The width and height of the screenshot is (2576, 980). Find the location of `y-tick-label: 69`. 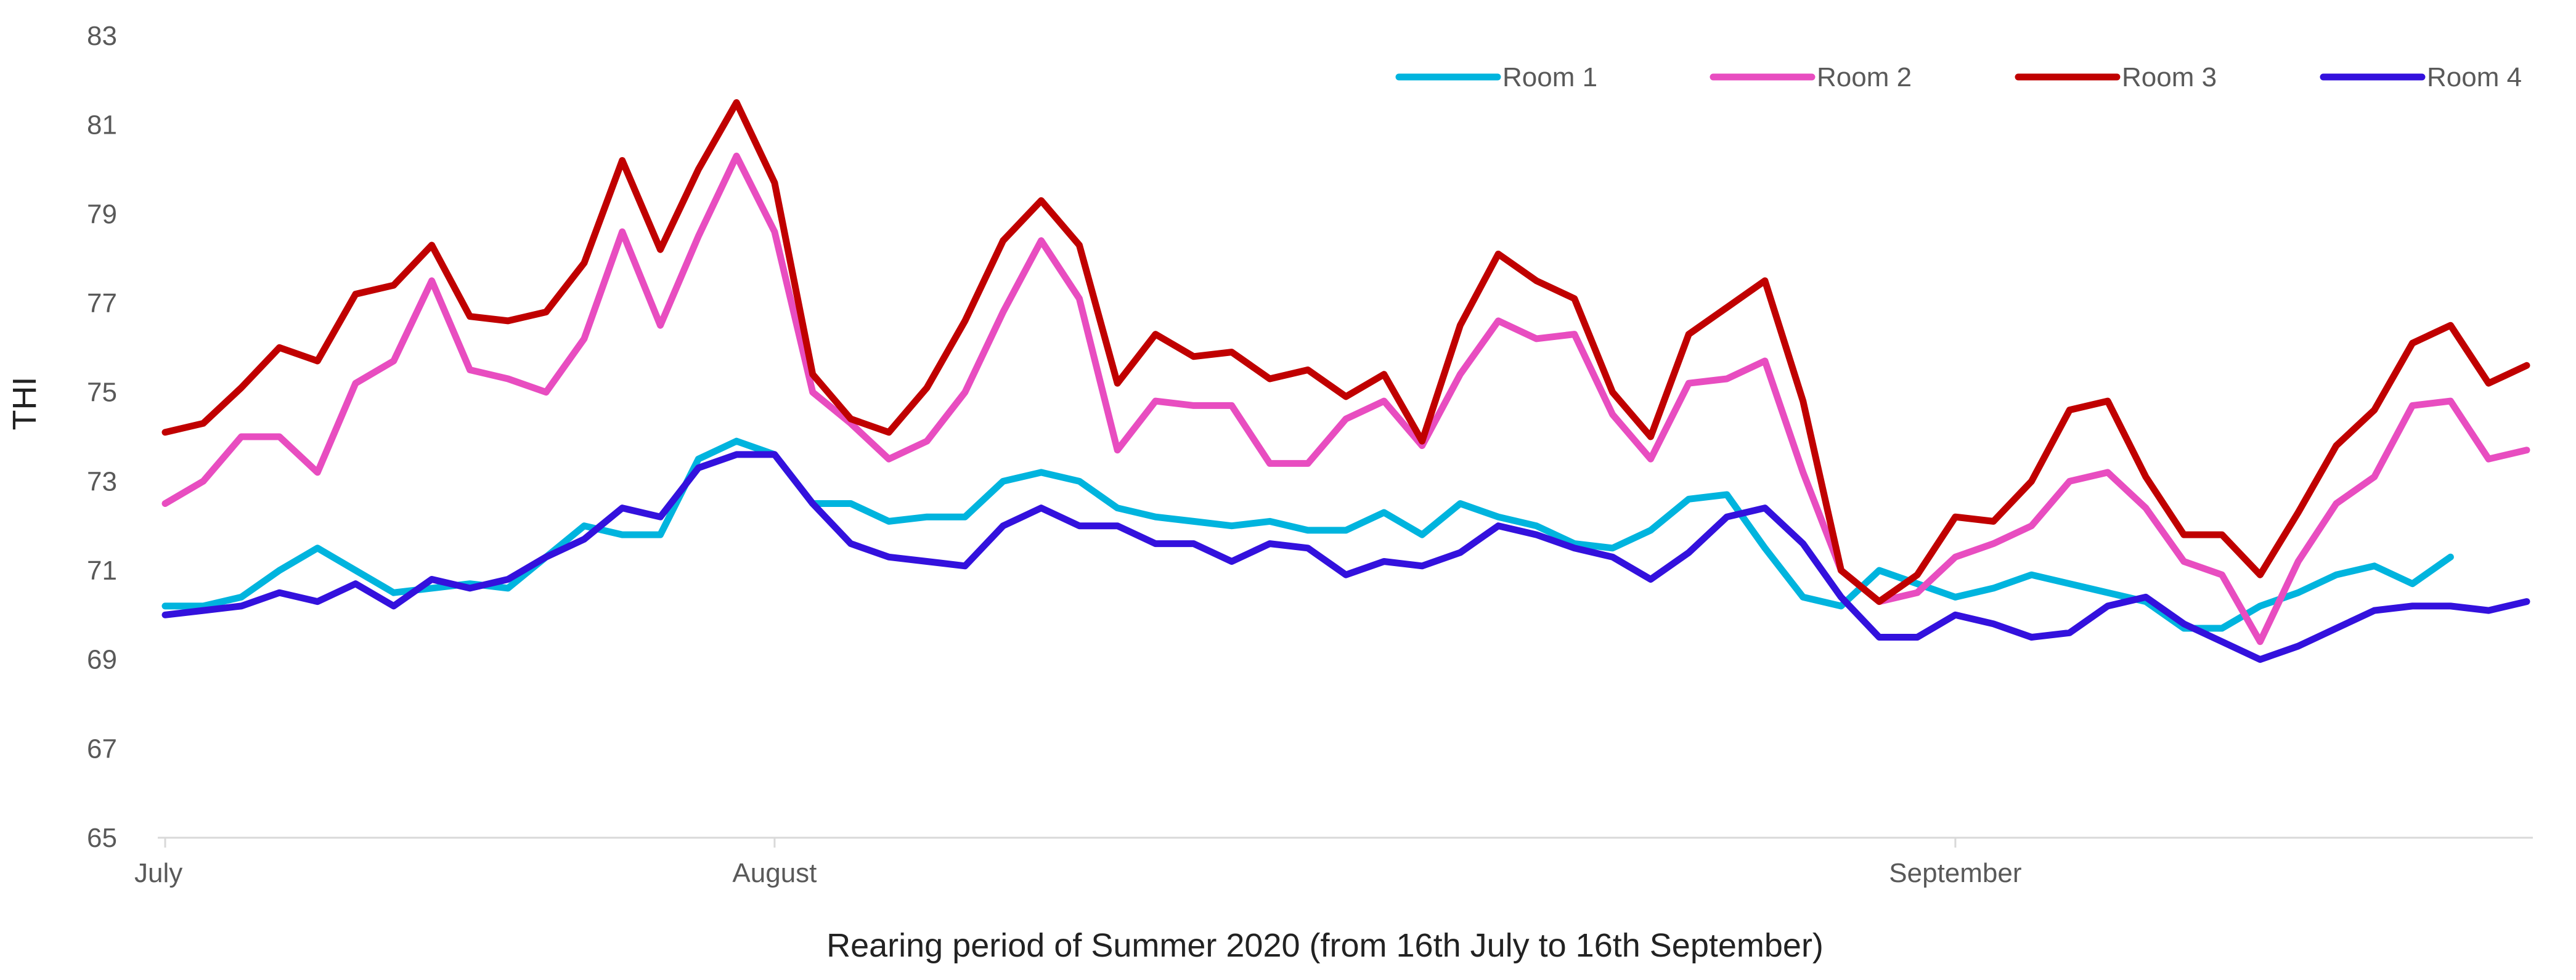

y-tick-label: 69 is located at coordinates (102, 660).